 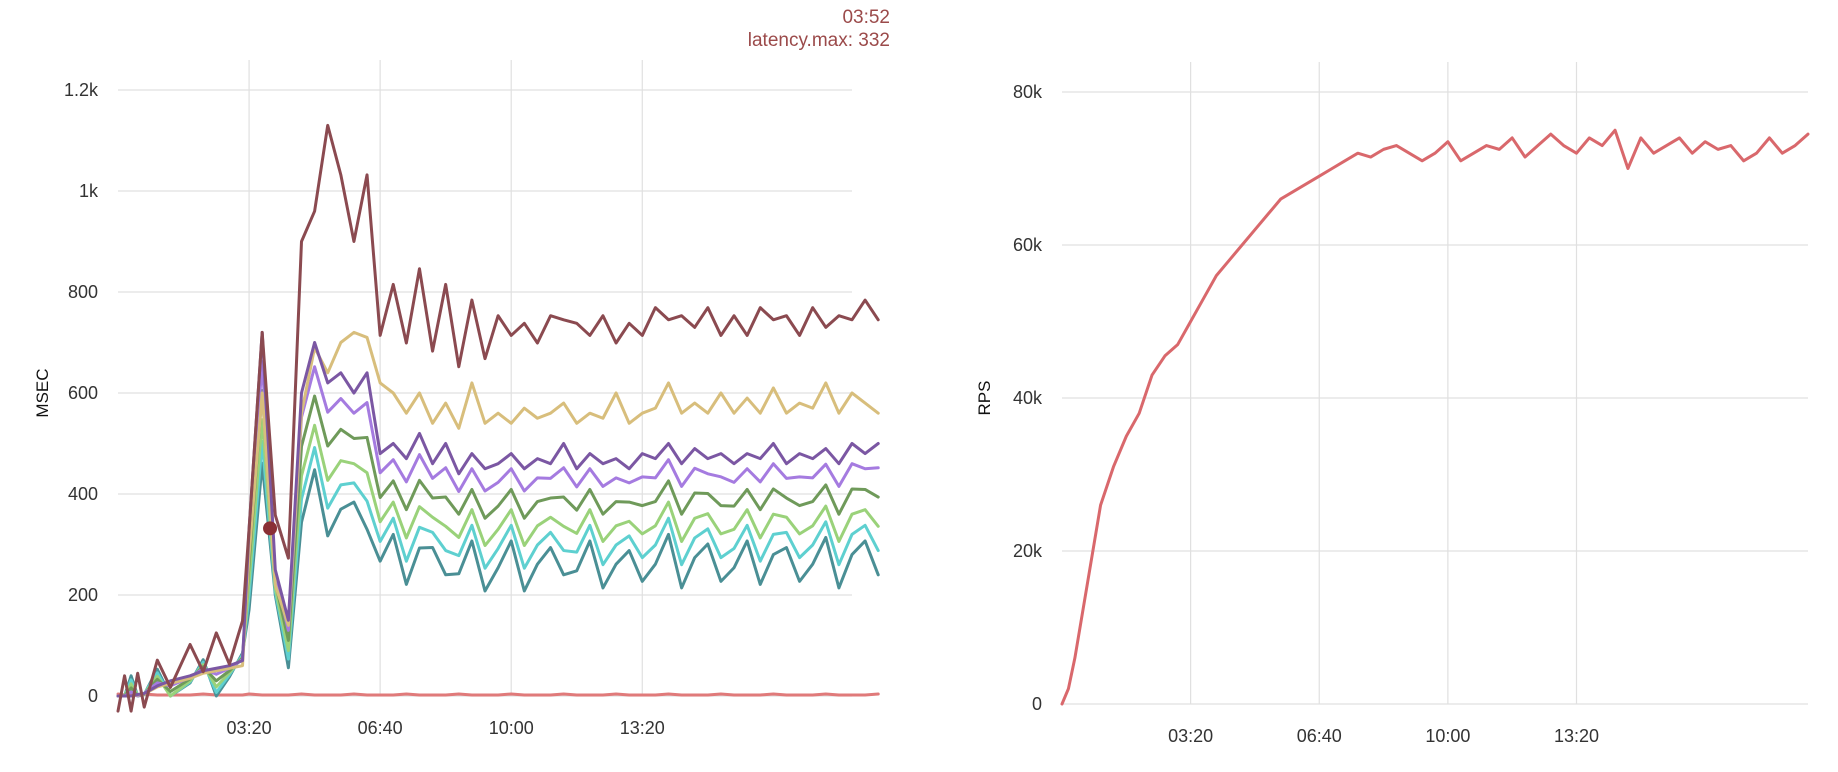 I want to click on series-line, so click(x=498, y=579).